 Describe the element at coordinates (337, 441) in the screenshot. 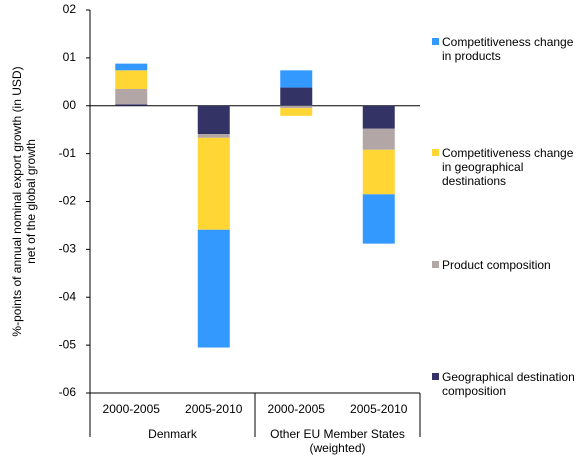

I see `group-label: Other EU Member States (weighted)` at that location.